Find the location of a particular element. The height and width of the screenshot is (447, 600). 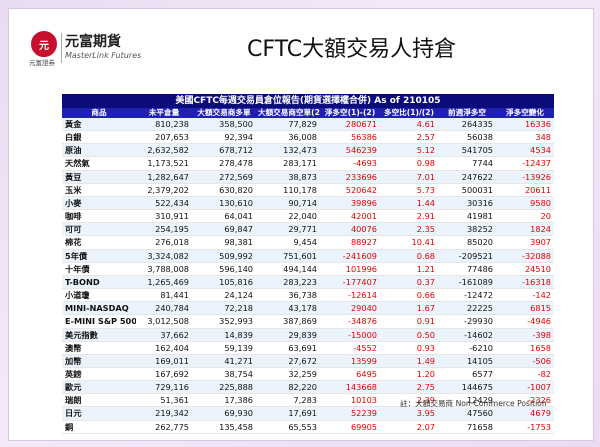

table-cell: 280671 is located at coordinates (350, 125).